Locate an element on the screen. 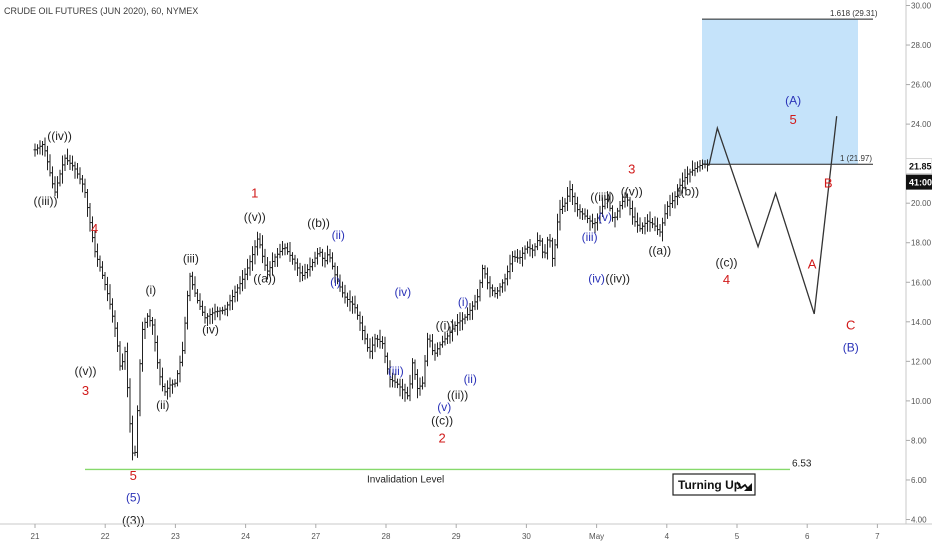 This screenshot has height=550, width=932. wave-label: C is located at coordinates (850, 325).